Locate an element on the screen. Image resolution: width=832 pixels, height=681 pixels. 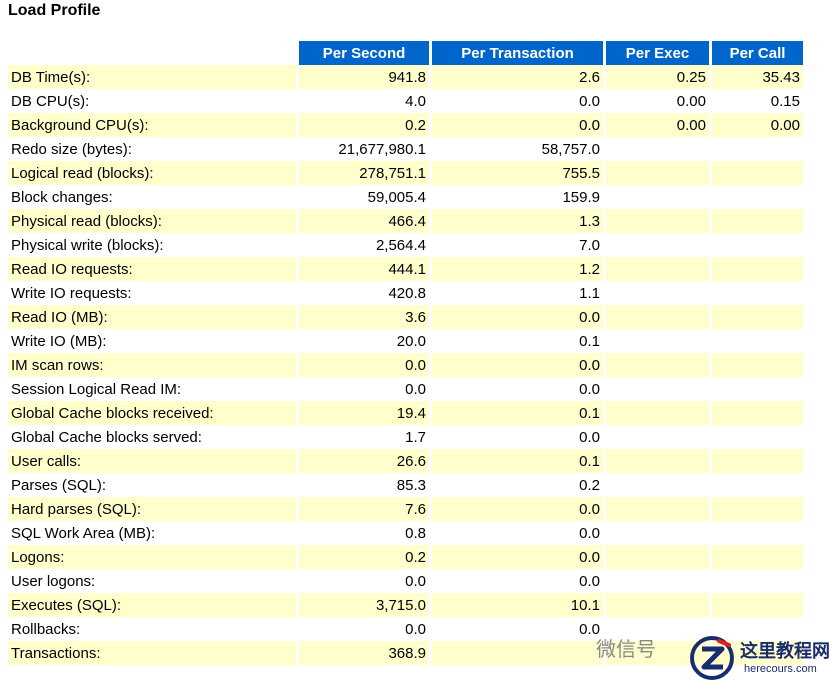
table-row: Write IO (MB): 20.0 0.1 is located at coordinates (405, 341).